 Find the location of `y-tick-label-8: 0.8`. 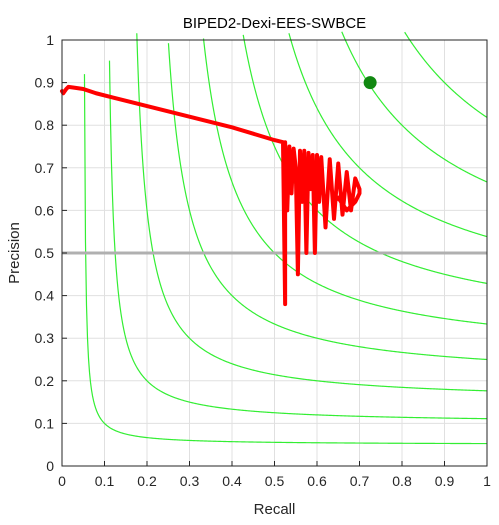

y-tick-label-8: 0.8 is located at coordinates (45, 125).